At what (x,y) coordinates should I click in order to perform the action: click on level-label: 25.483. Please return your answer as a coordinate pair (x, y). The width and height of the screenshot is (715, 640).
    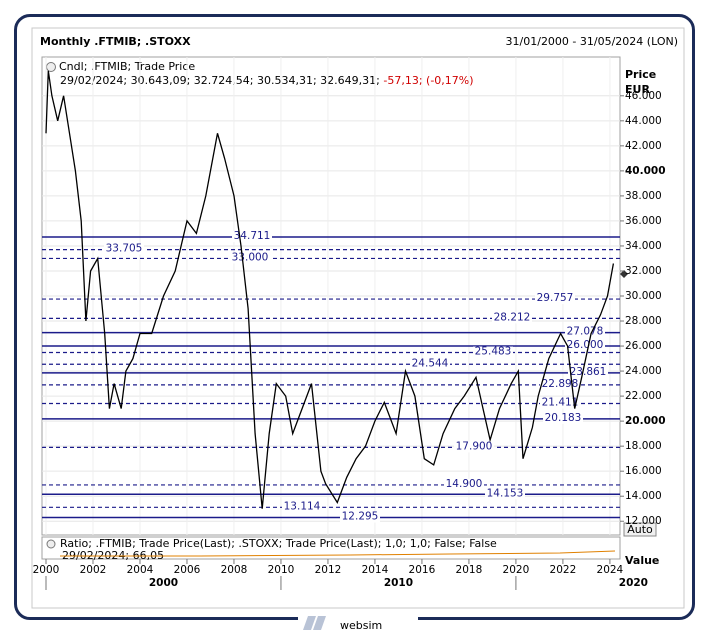
    Looking at the image, I should click on (493, 352).